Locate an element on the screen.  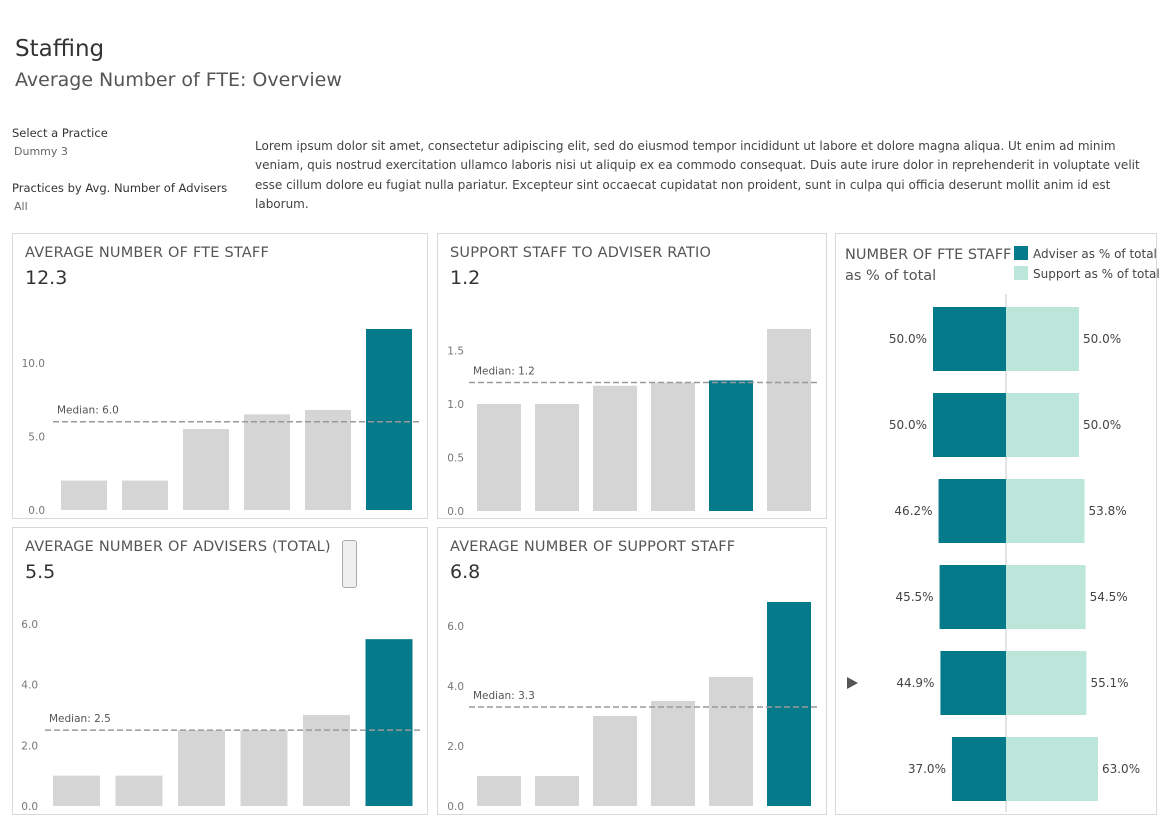
median-label: Median: 6.0 is located at coordinates (88, 411).